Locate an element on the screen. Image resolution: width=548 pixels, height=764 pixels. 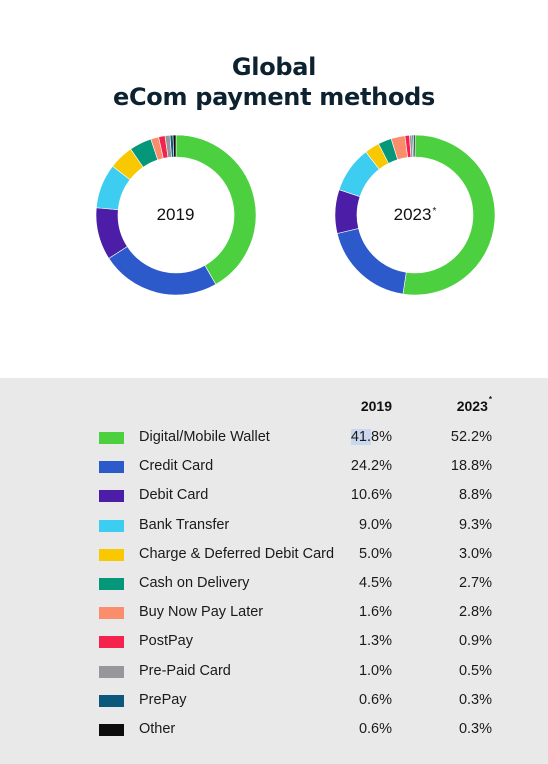
value-2019-pre-paid-card: 1.0% is located at coordinates (375, 670).